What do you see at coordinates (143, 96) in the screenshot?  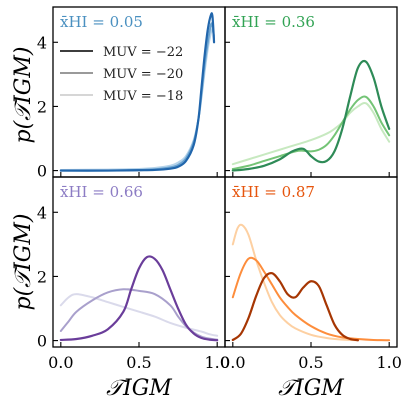 I see `legend-label: MUV = −18` at bounding box center [143, 96].